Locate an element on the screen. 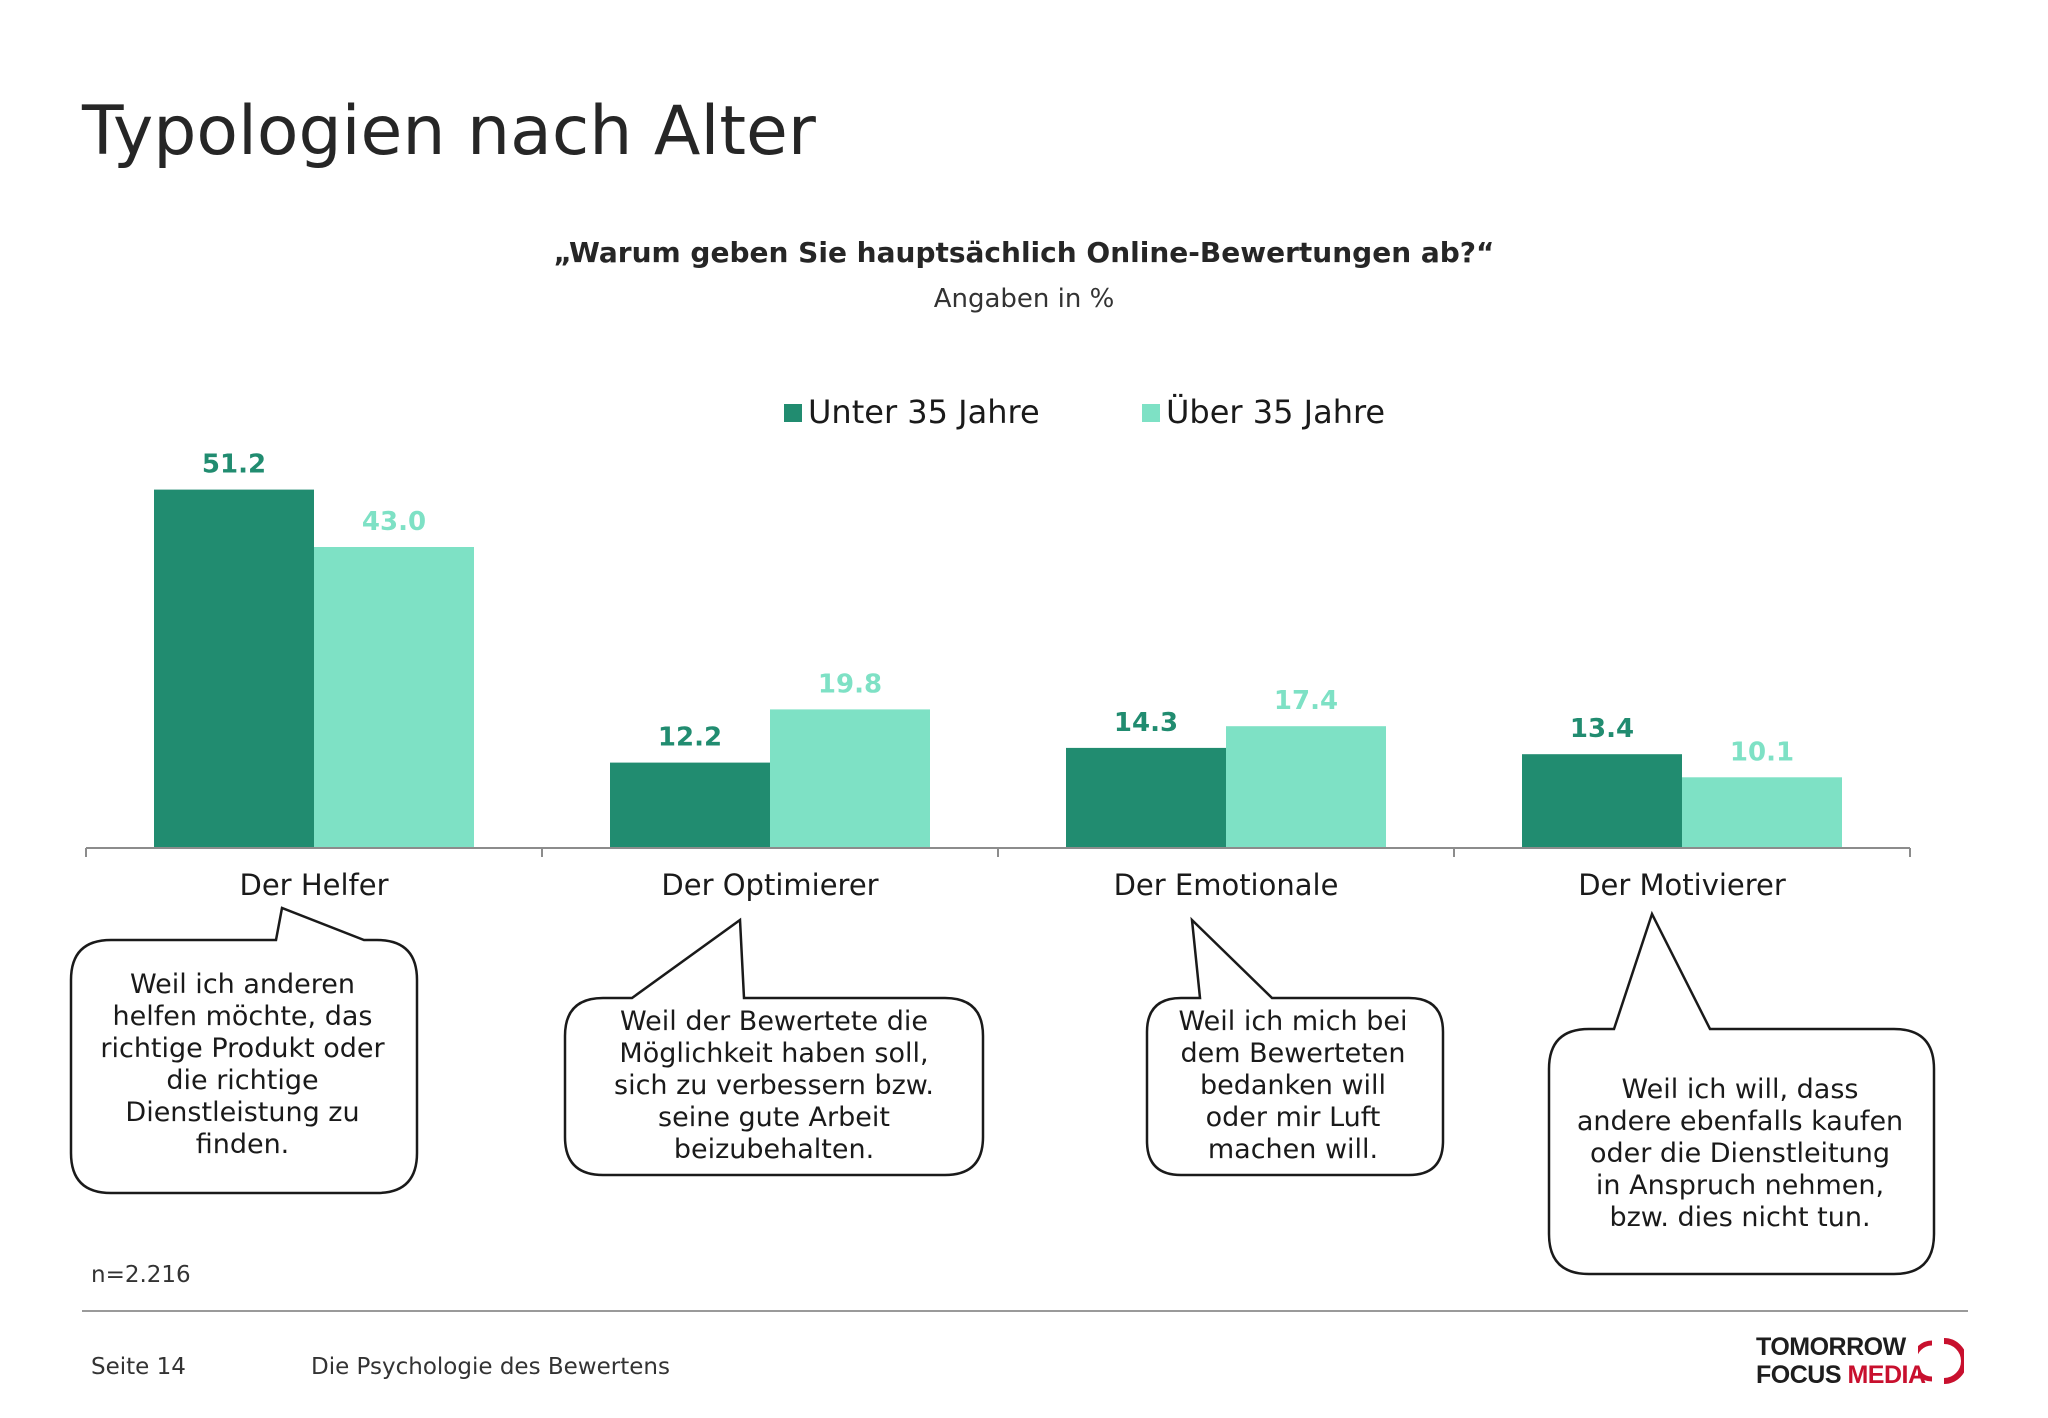 The image size is (2048, 1418). logo-bracket-icon is located at coordinates (1941, 1361).